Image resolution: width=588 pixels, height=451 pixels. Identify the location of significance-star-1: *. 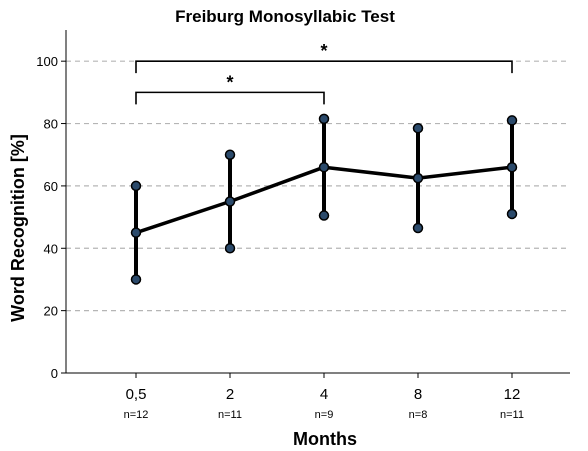
(323, 51).